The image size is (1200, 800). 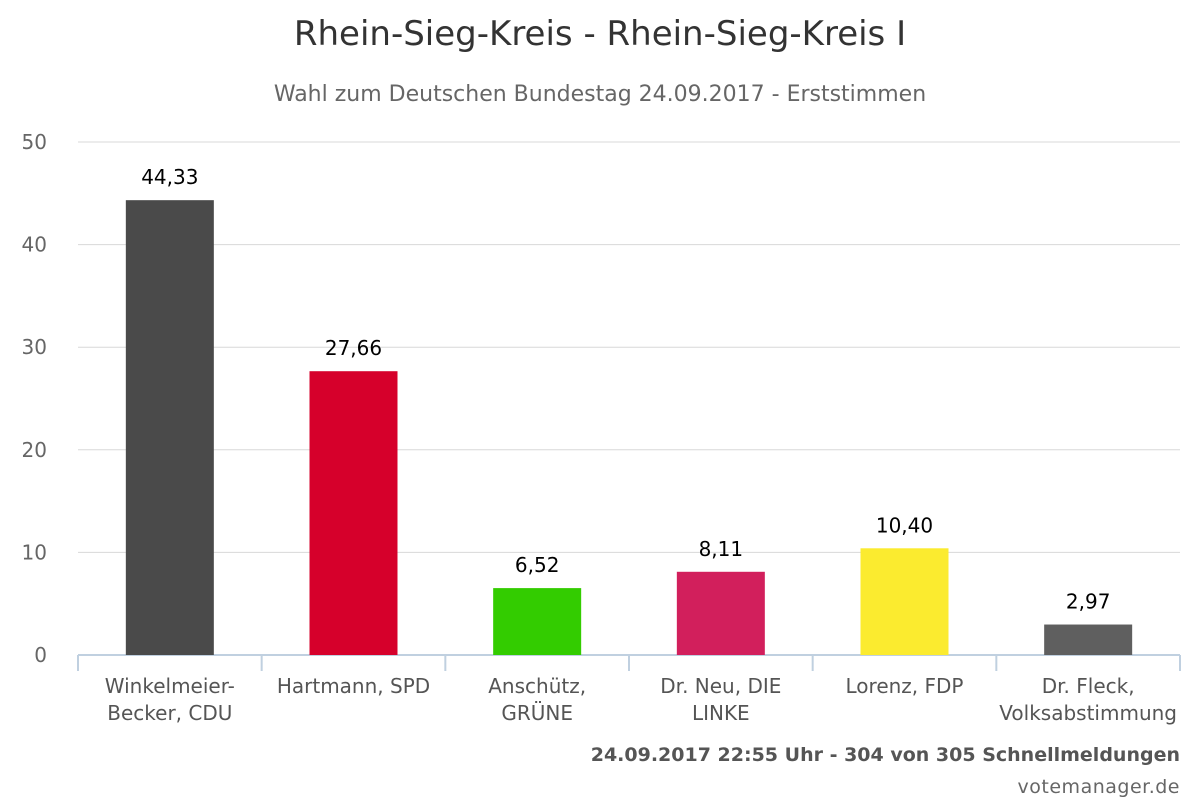 What do you see at coordinates (905, 686) in the screenshot?
I see `x-tick-label: Lorenz, FDP` at bounding box center [905, 686].